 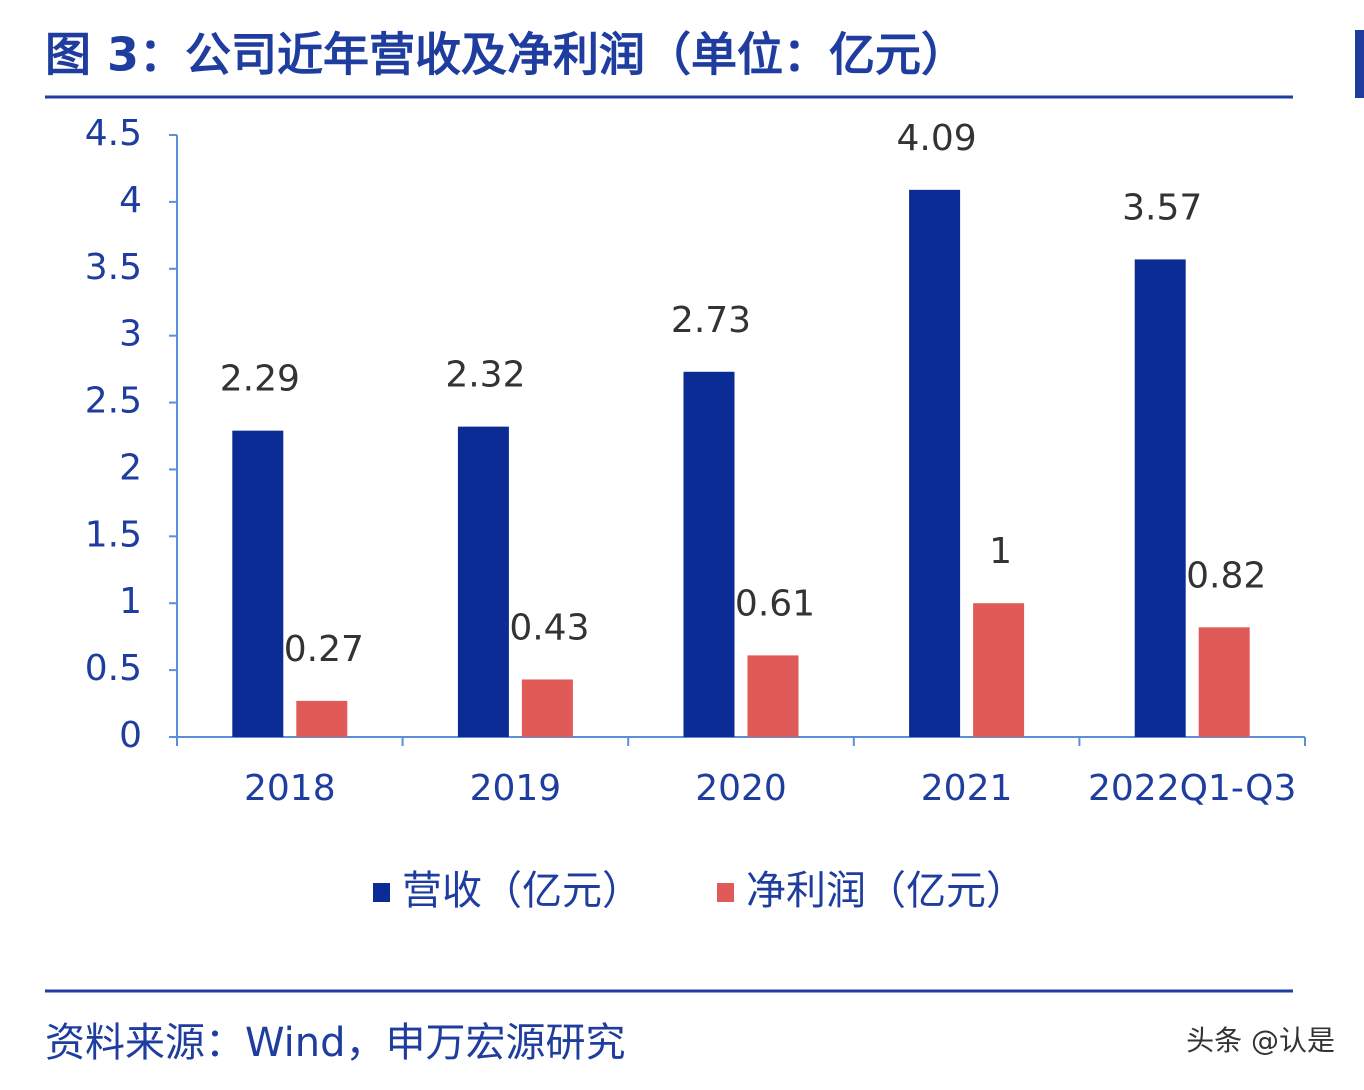 What do you see at coordinates (516, 788) in the screenshot?
I see `x-tick-label: 2019` at bounding box center [516, 788].